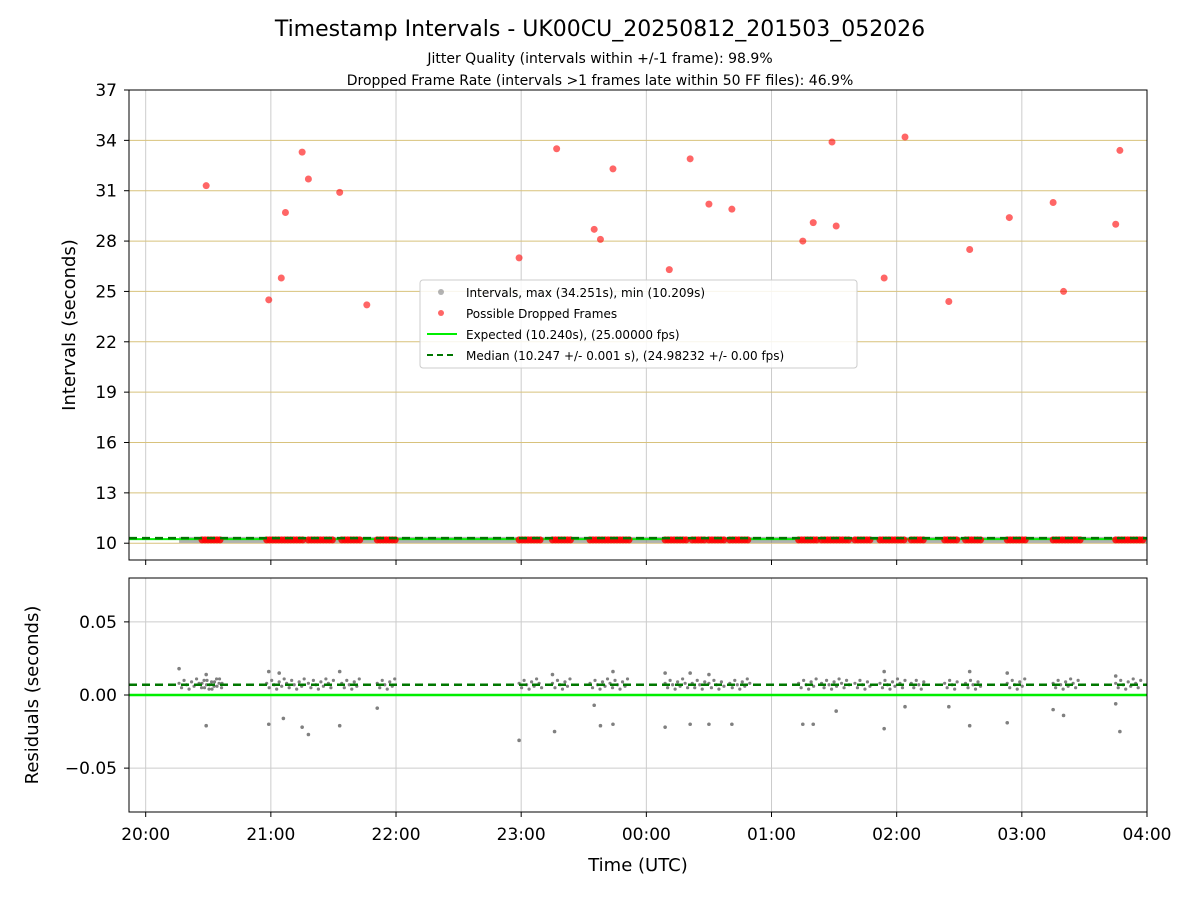 The height and width of the screenshot is (900, 1200). What do you see at coordinates (573, 335) in the screenshot?
I see `legend-expected-label: Expected (10.240s), (25.00000 fps)` at bounding box center [573, 335].